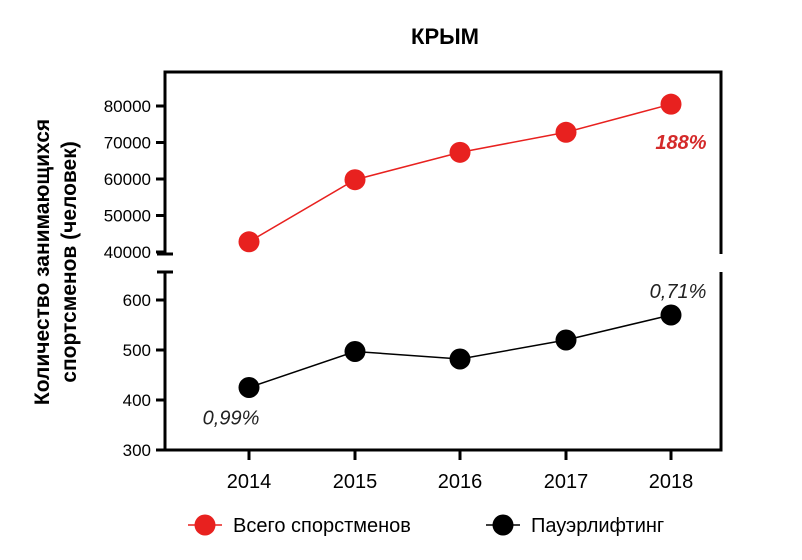  I want to click on x-tick-label: 2018, so click(671, 482).